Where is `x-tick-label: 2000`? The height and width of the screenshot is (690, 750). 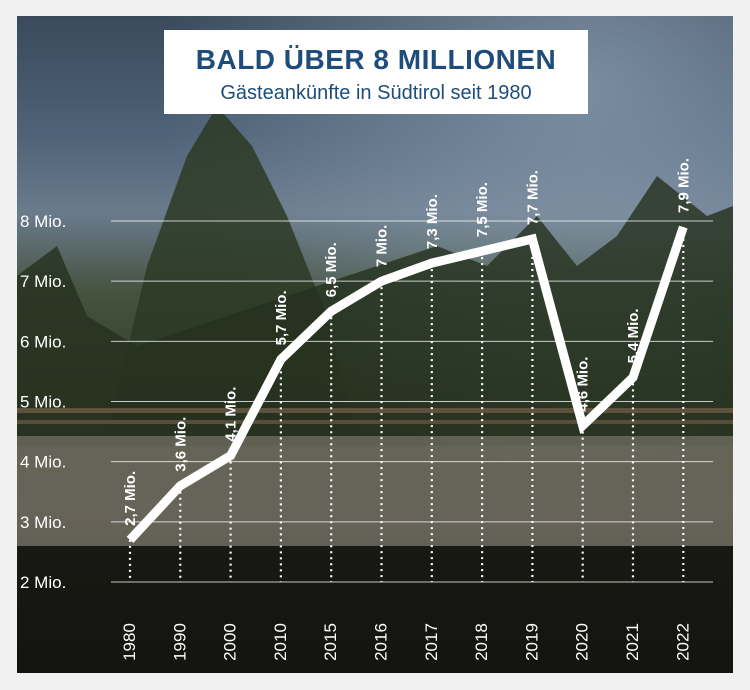
x-tick-label: 2000 is located at coordinates (230, 642).